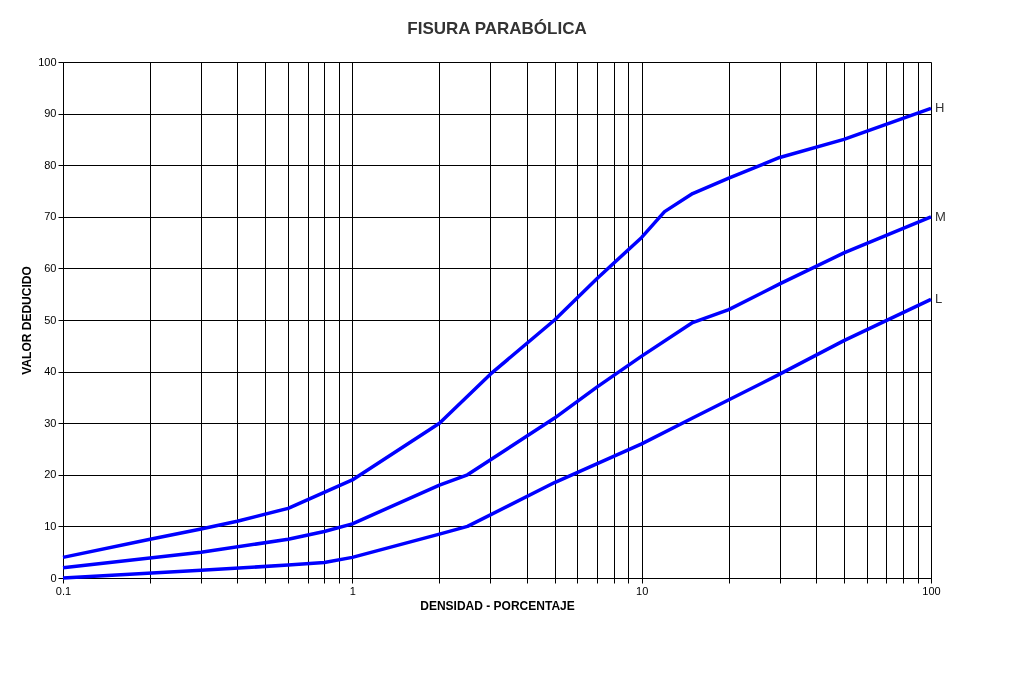  I want to click on y-tick-label: 50, so click(50, 319).